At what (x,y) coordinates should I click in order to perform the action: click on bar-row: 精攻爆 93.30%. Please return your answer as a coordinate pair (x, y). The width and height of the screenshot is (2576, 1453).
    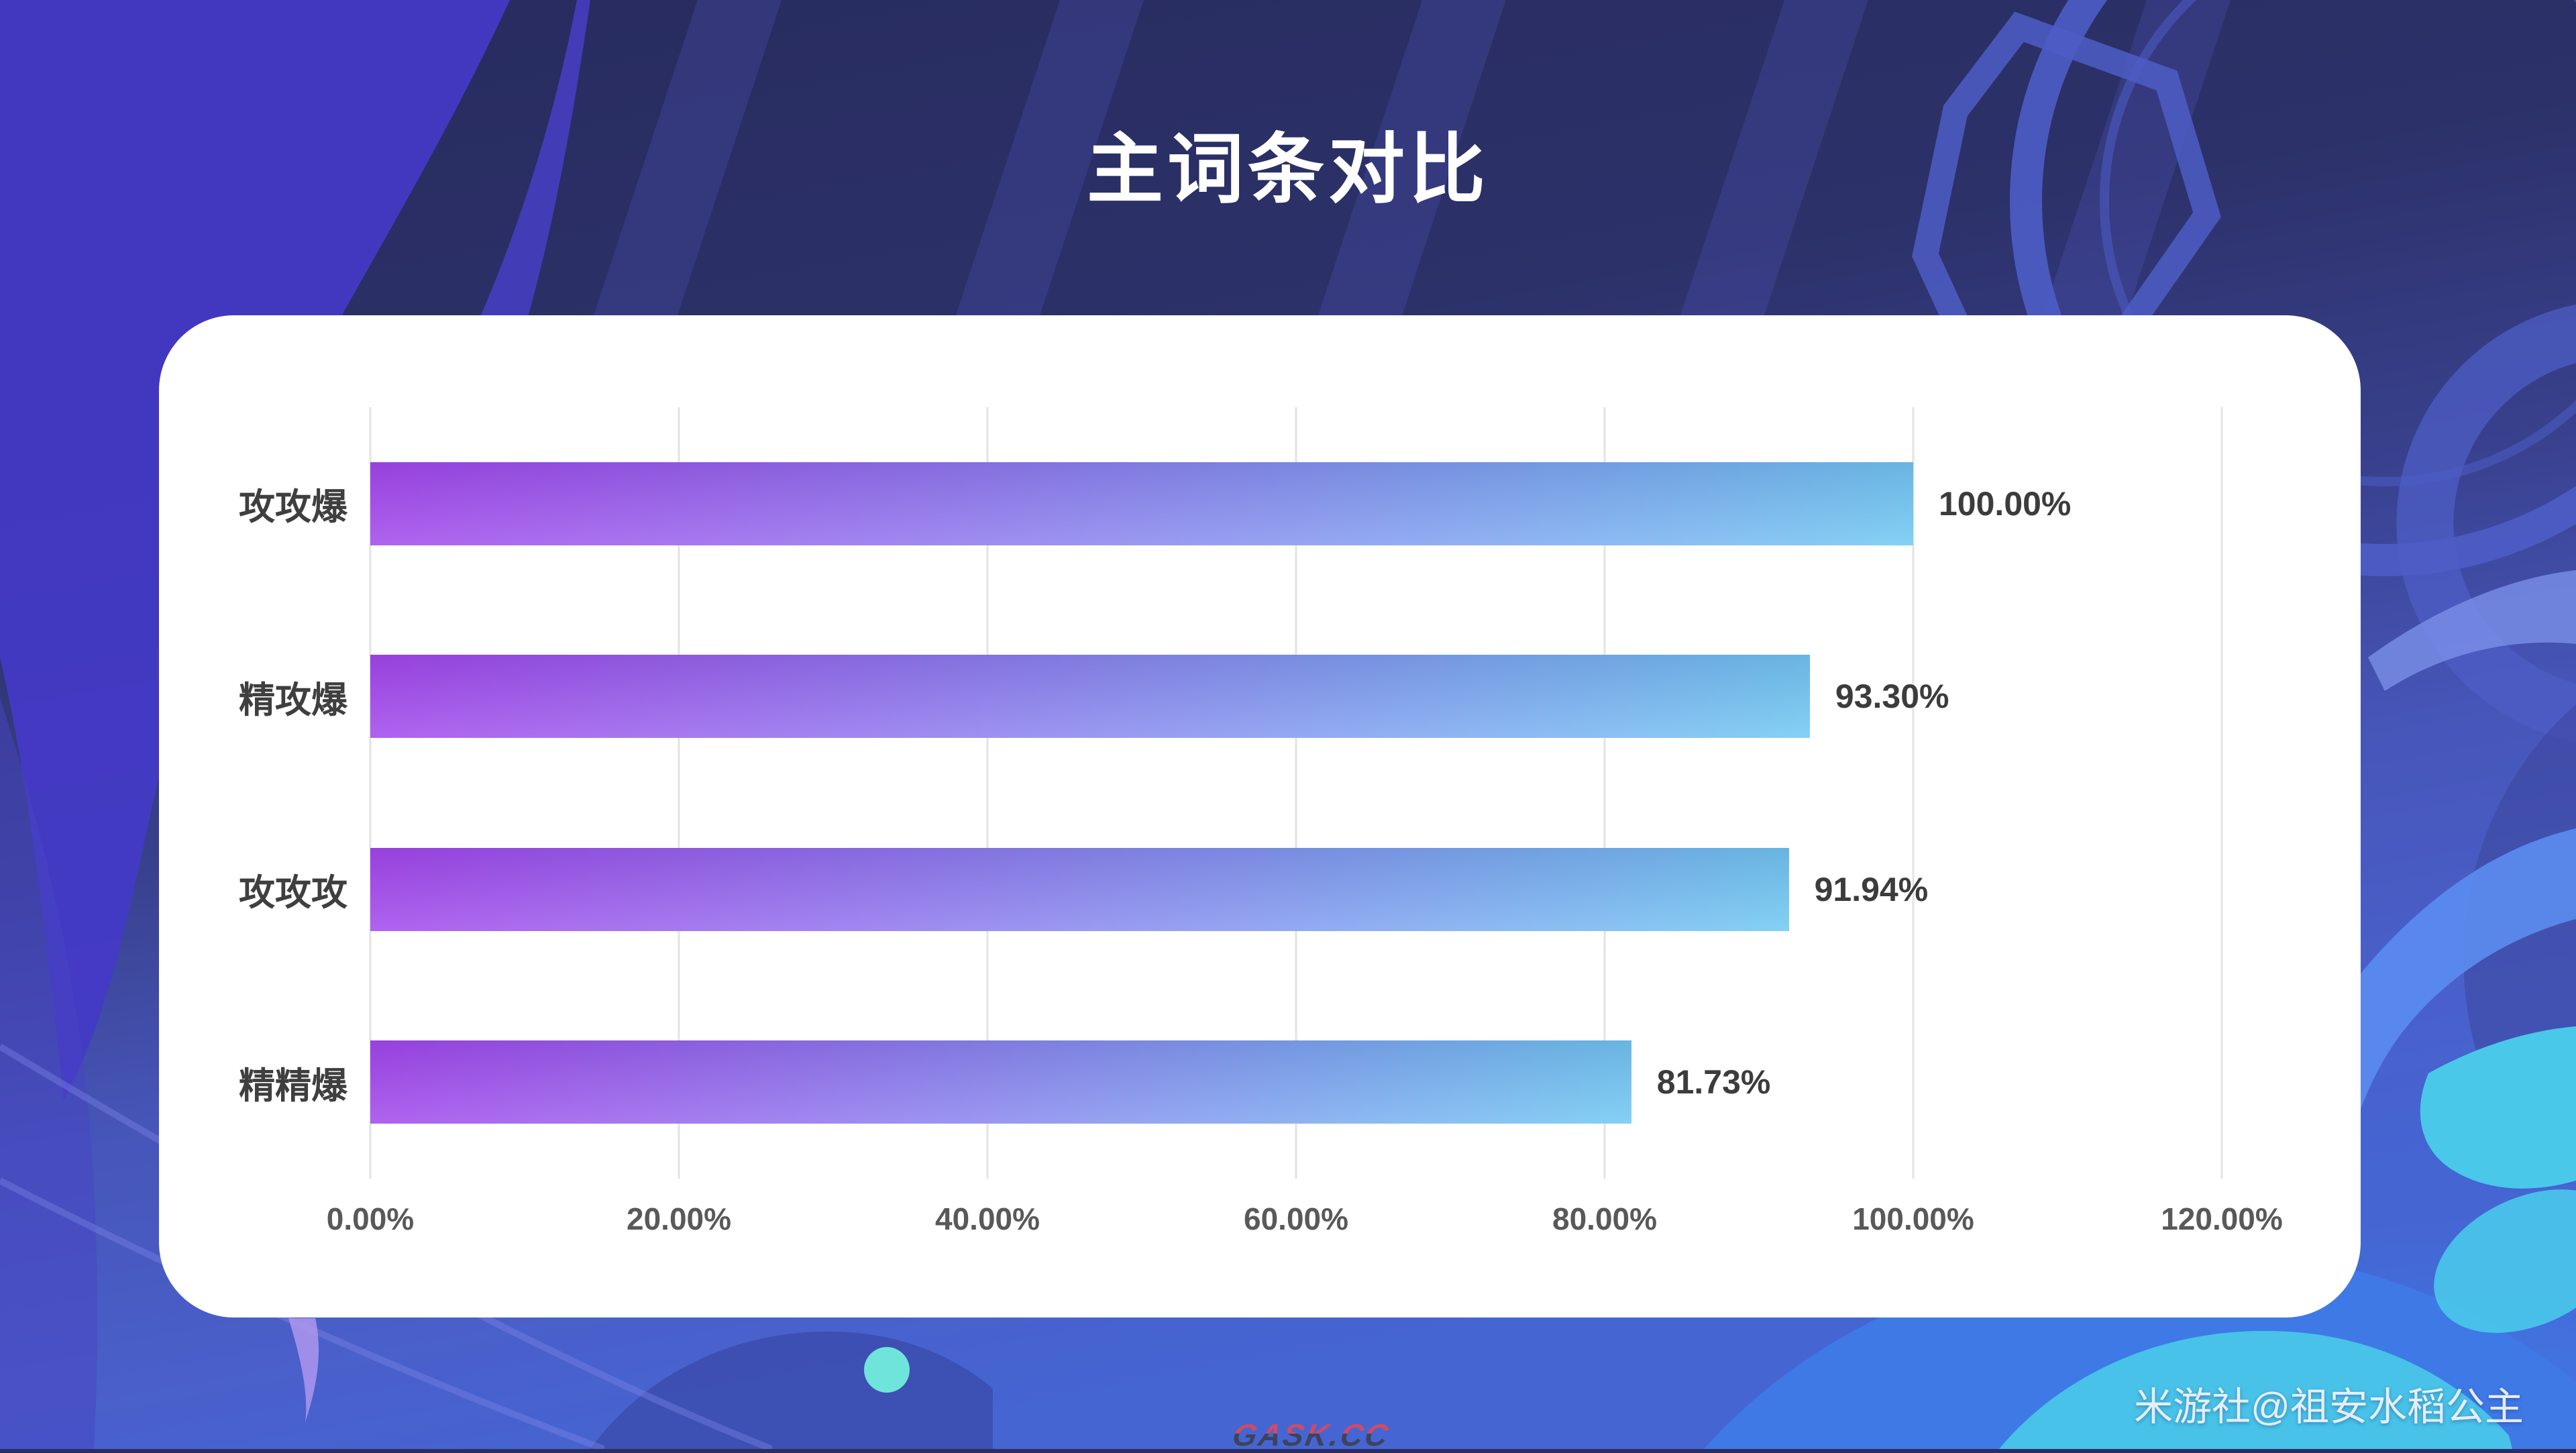
    Looking at the image, I should click on (1230, 697).